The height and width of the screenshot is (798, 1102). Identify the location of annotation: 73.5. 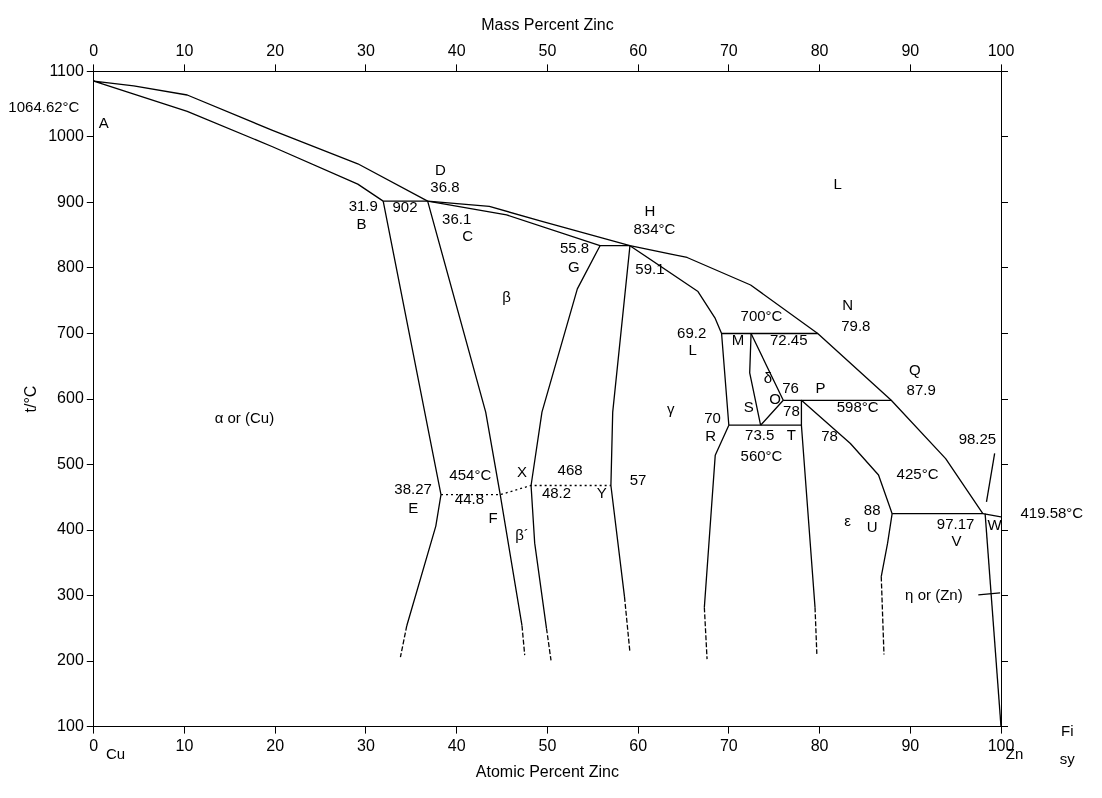
(760, 434).